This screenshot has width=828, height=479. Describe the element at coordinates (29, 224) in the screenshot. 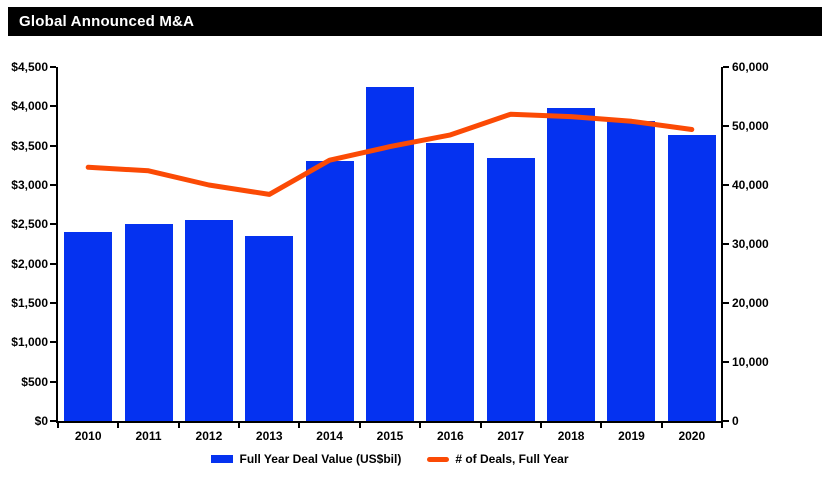

I see `y-axis-label-left: $2,500` at that location.